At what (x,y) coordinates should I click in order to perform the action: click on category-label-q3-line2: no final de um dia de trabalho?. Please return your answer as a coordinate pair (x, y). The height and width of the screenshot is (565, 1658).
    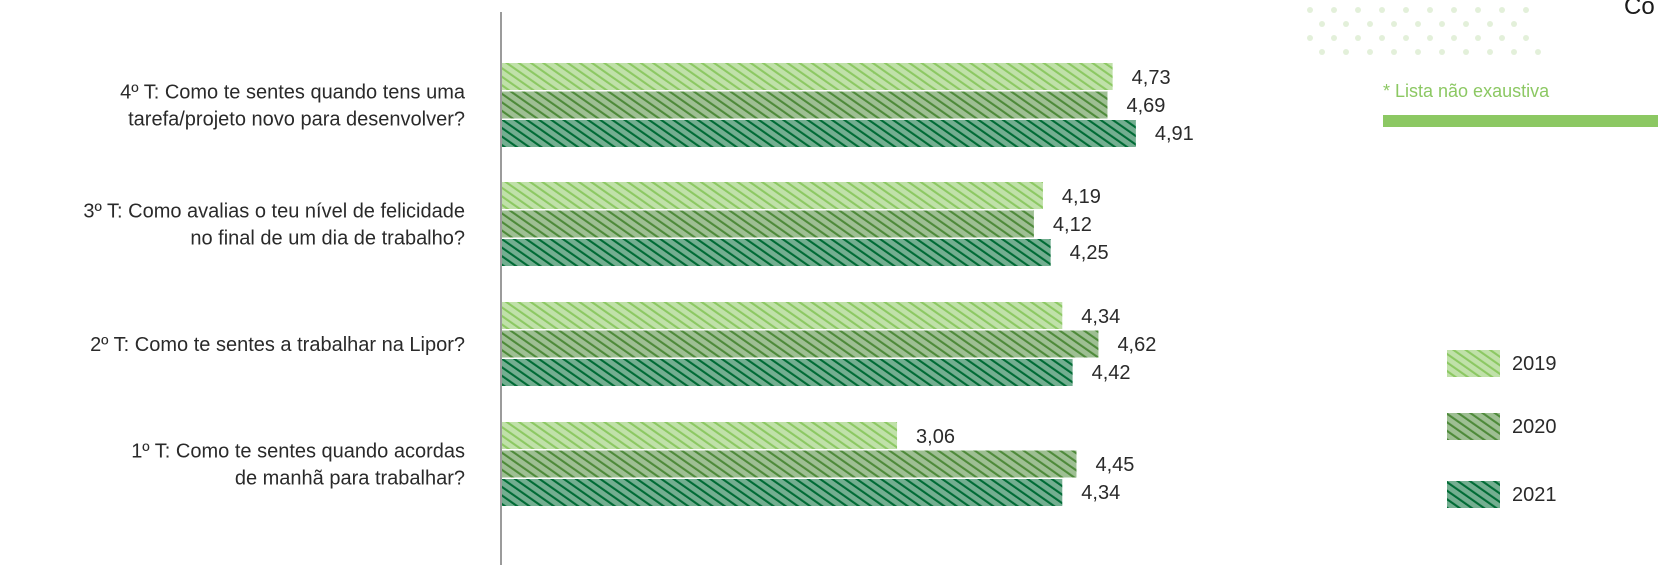
    Looking at the image, I should click on (327, 239).